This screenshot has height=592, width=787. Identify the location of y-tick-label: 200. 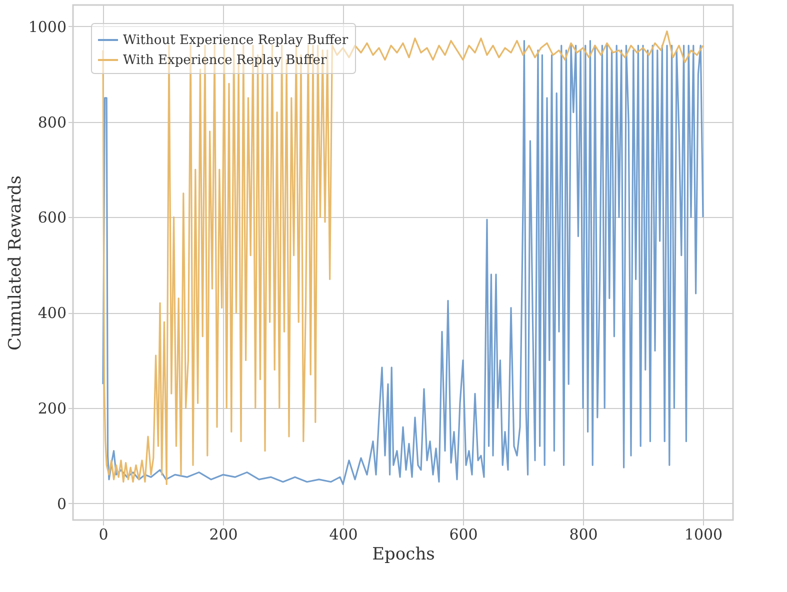
(52, 408).